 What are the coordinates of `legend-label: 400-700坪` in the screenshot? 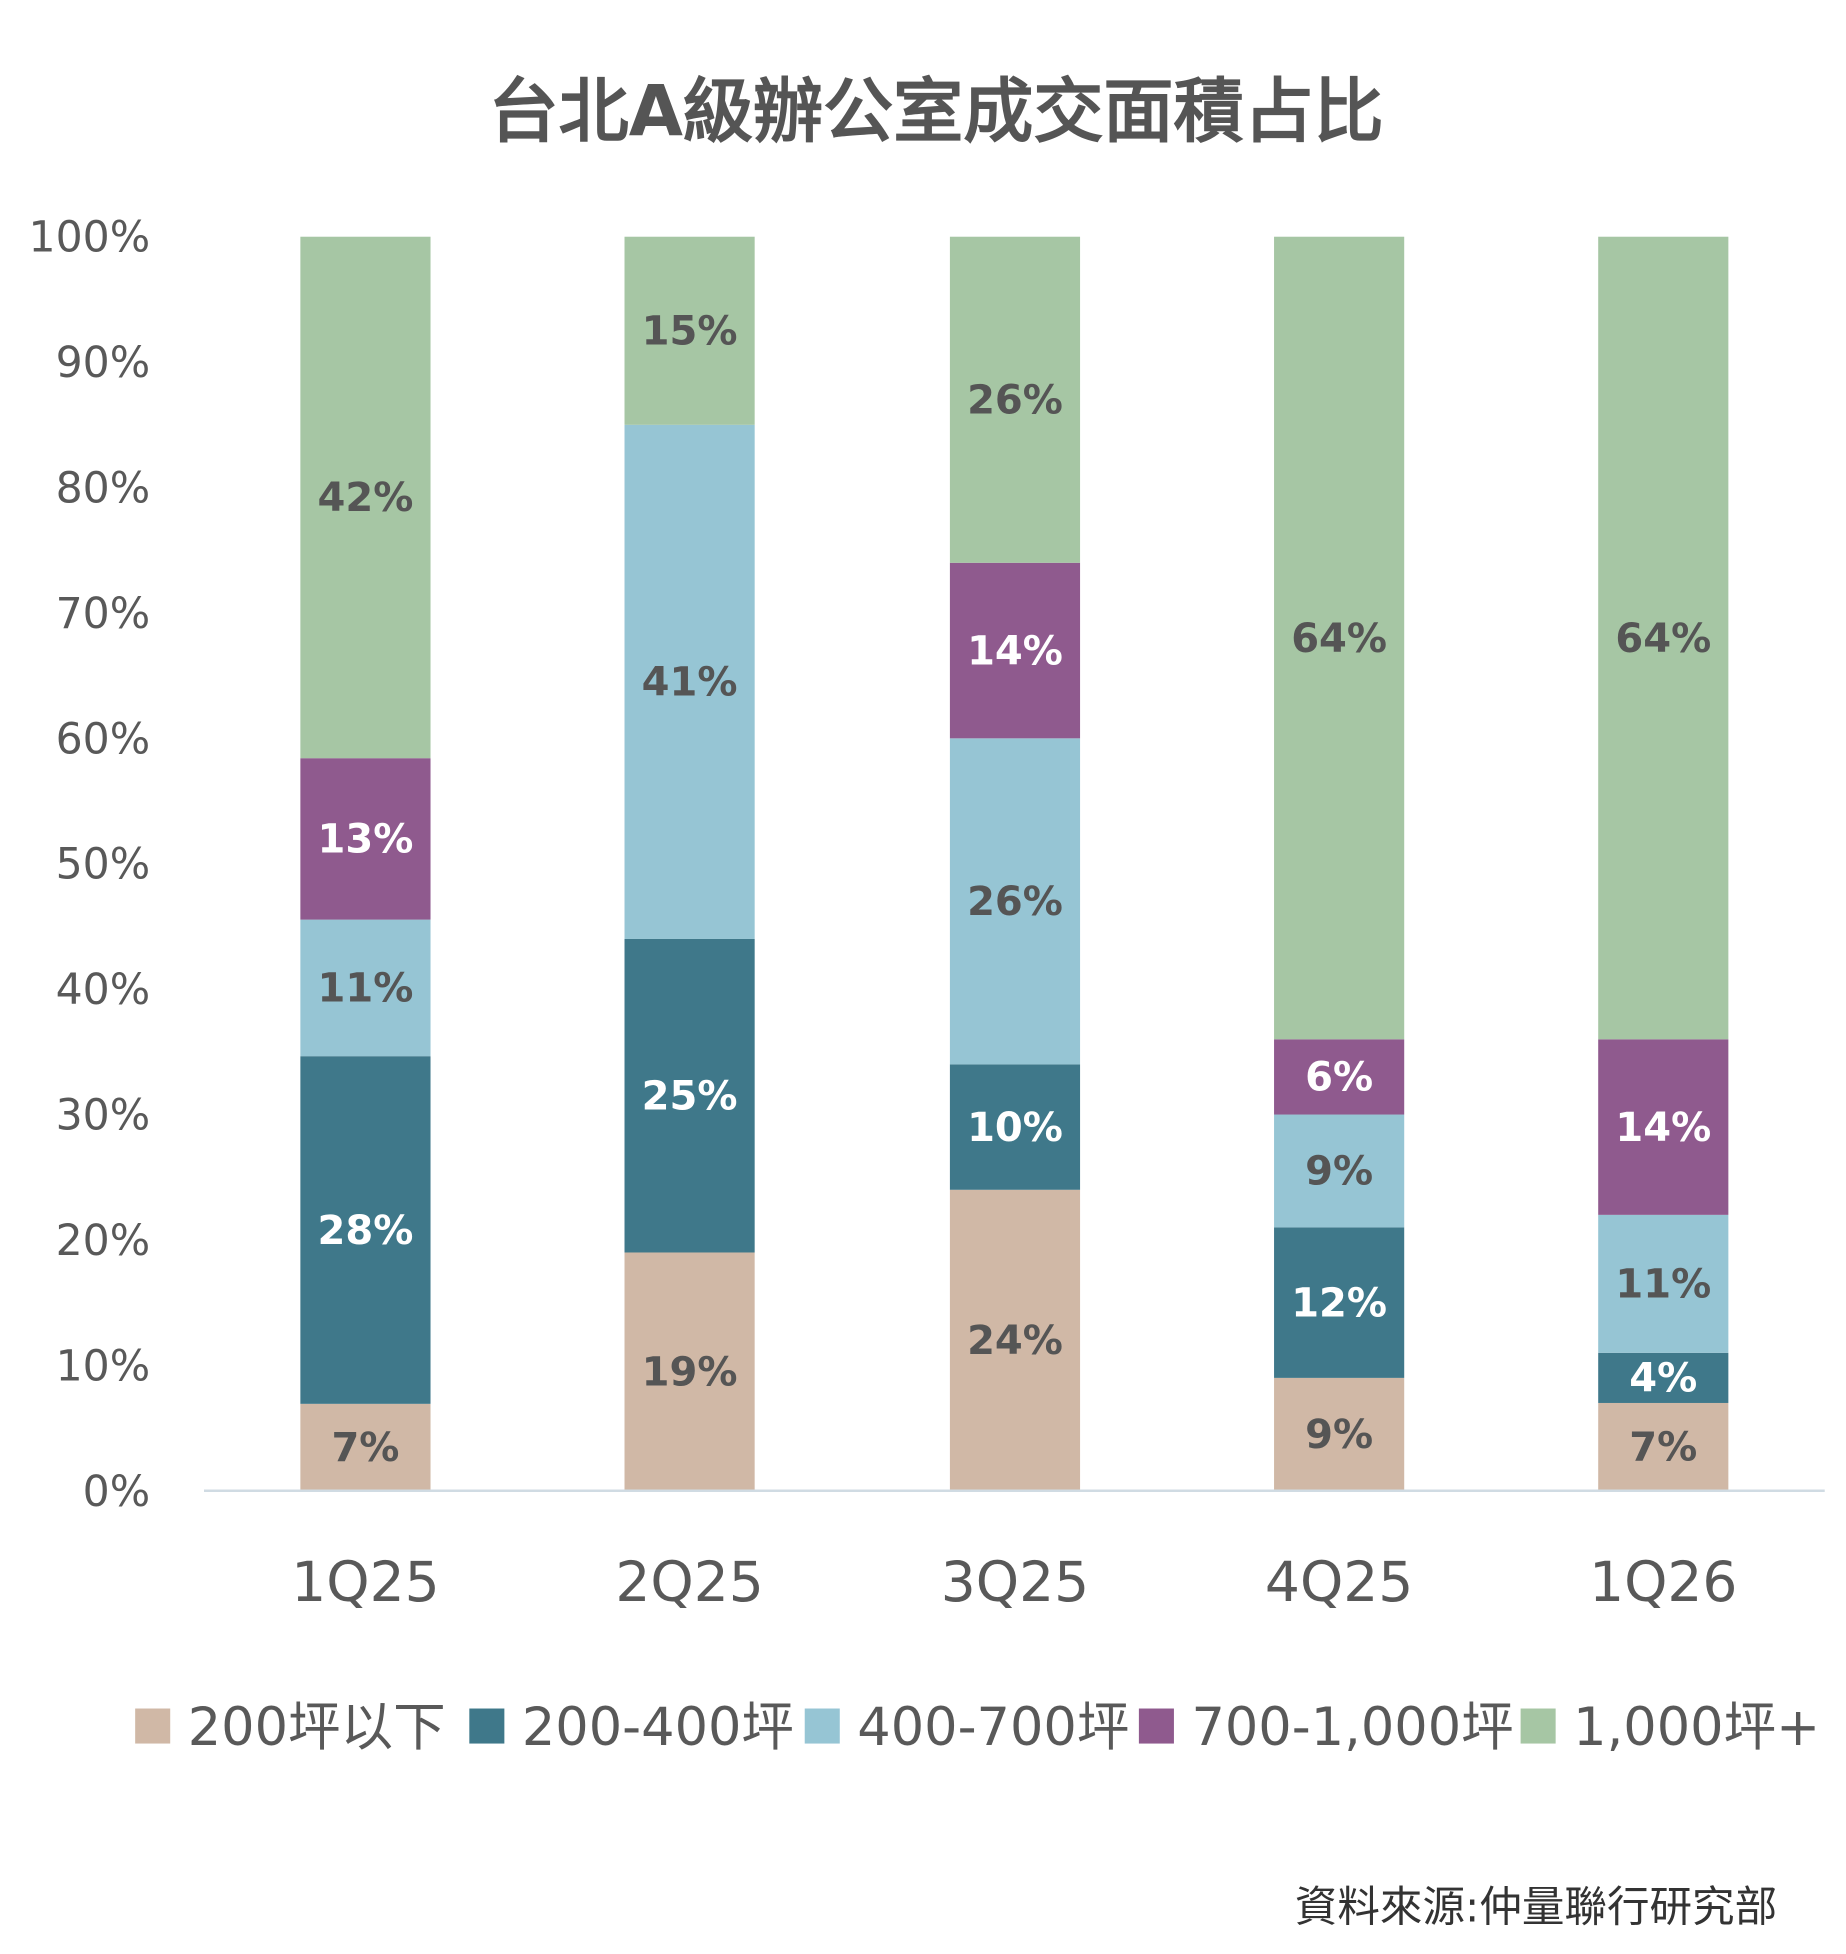 It's located at (993, 1727).